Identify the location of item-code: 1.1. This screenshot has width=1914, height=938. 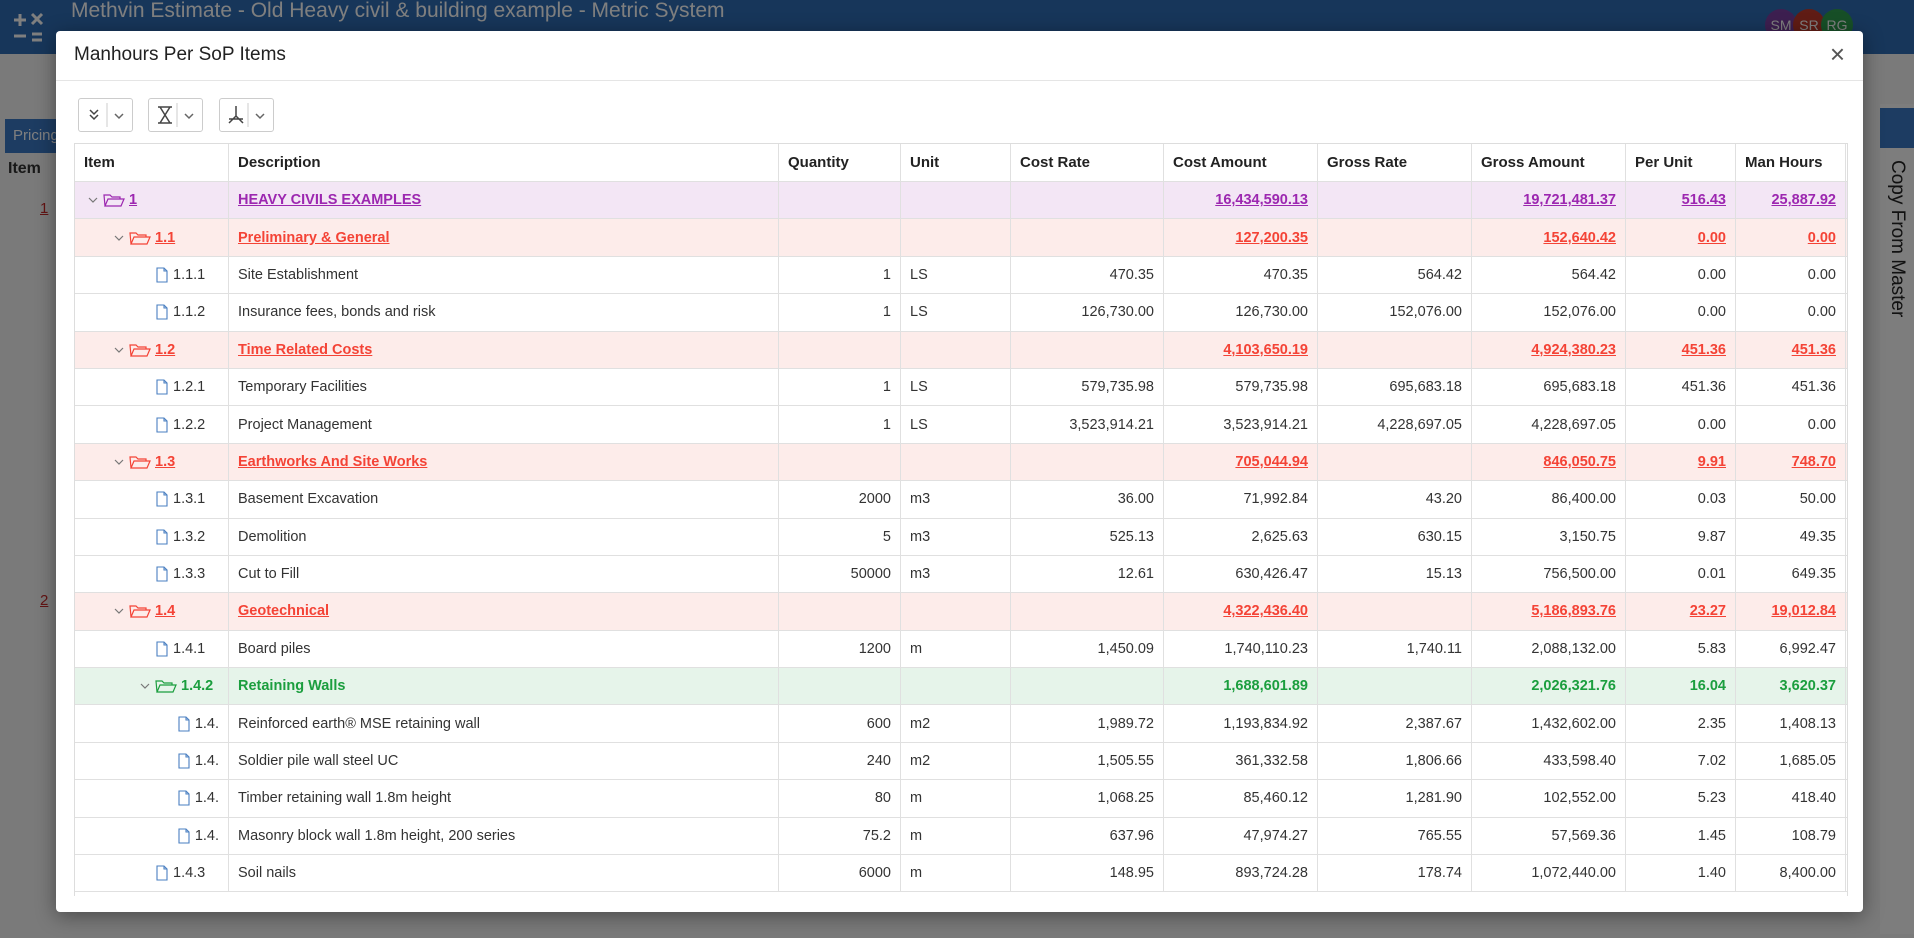
(165, 238).